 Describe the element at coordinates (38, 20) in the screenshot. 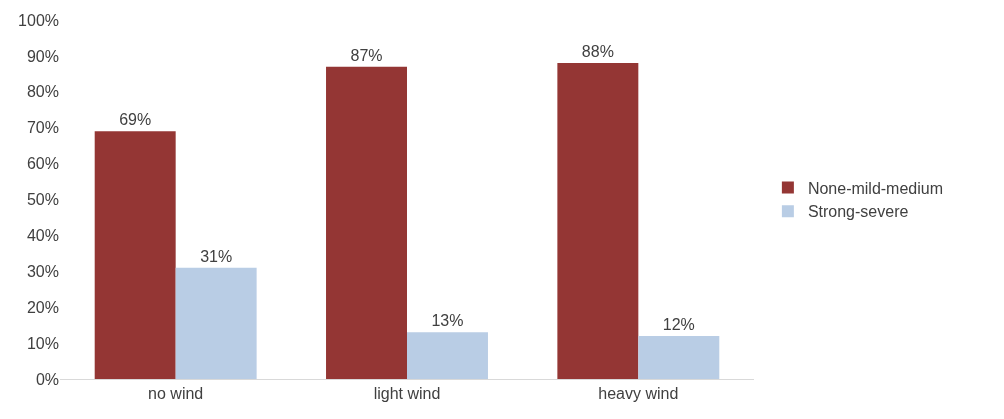

I see `y-tick-label: 100%` at that location.